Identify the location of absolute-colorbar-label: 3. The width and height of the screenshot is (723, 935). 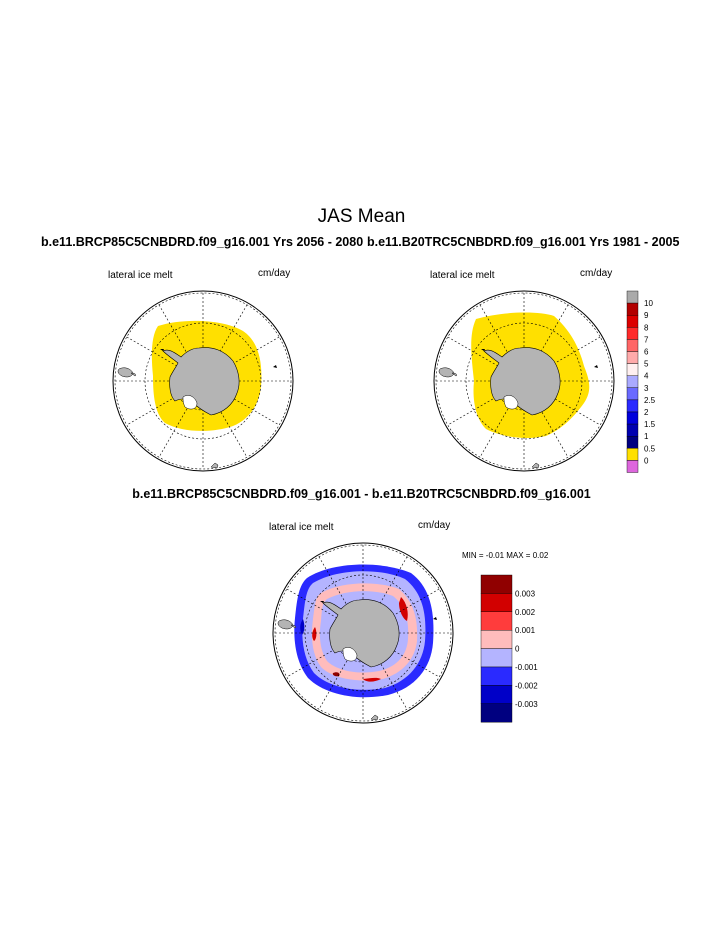
(646, 388).